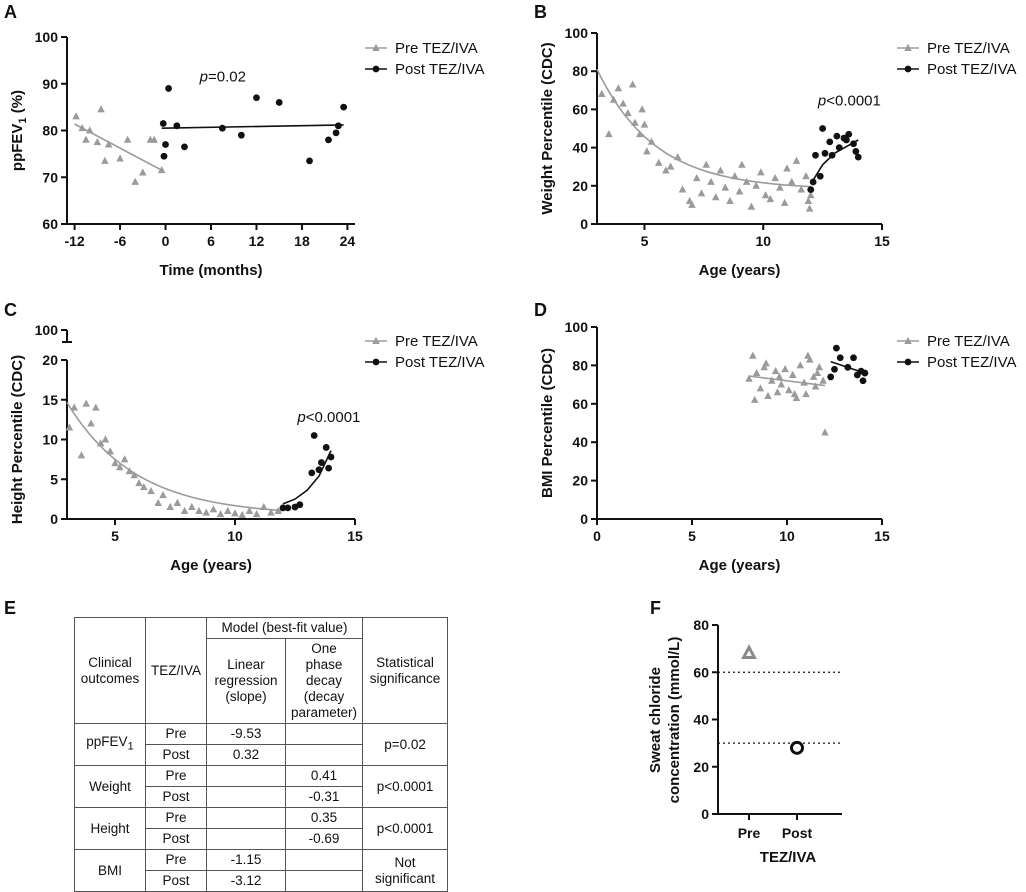 The height and width of the screenshot is (892, 1026). Describe the element at coordinates (971, 69) in the screenshot. I see `legend-label-post: Post TEZ/IVA` at that location.